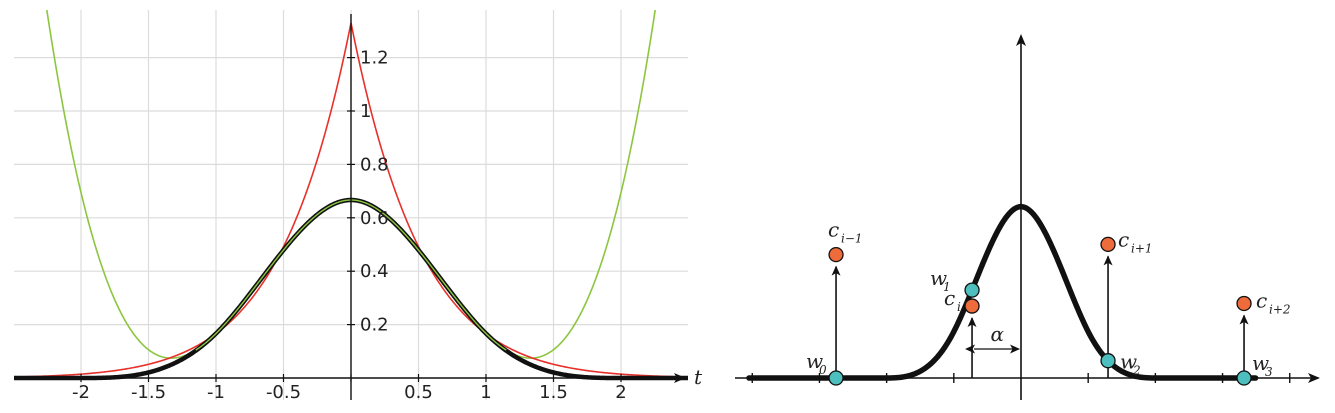 This screenshot has width=1335, height=413. What do you see at coordinates (81, 392) in the screenshot?
I see `x-tick-label: -2` at bounding box center [81, 392].